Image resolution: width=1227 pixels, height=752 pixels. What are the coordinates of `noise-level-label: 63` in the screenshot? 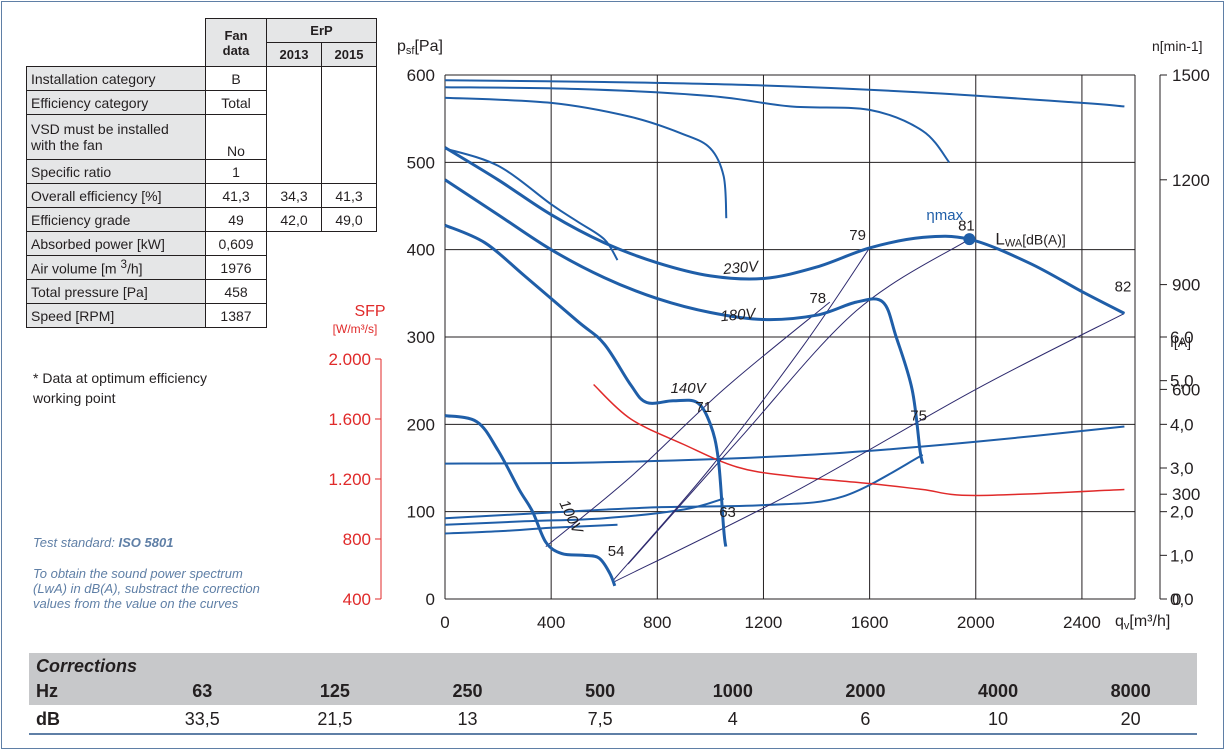 It's located at (727, 512).